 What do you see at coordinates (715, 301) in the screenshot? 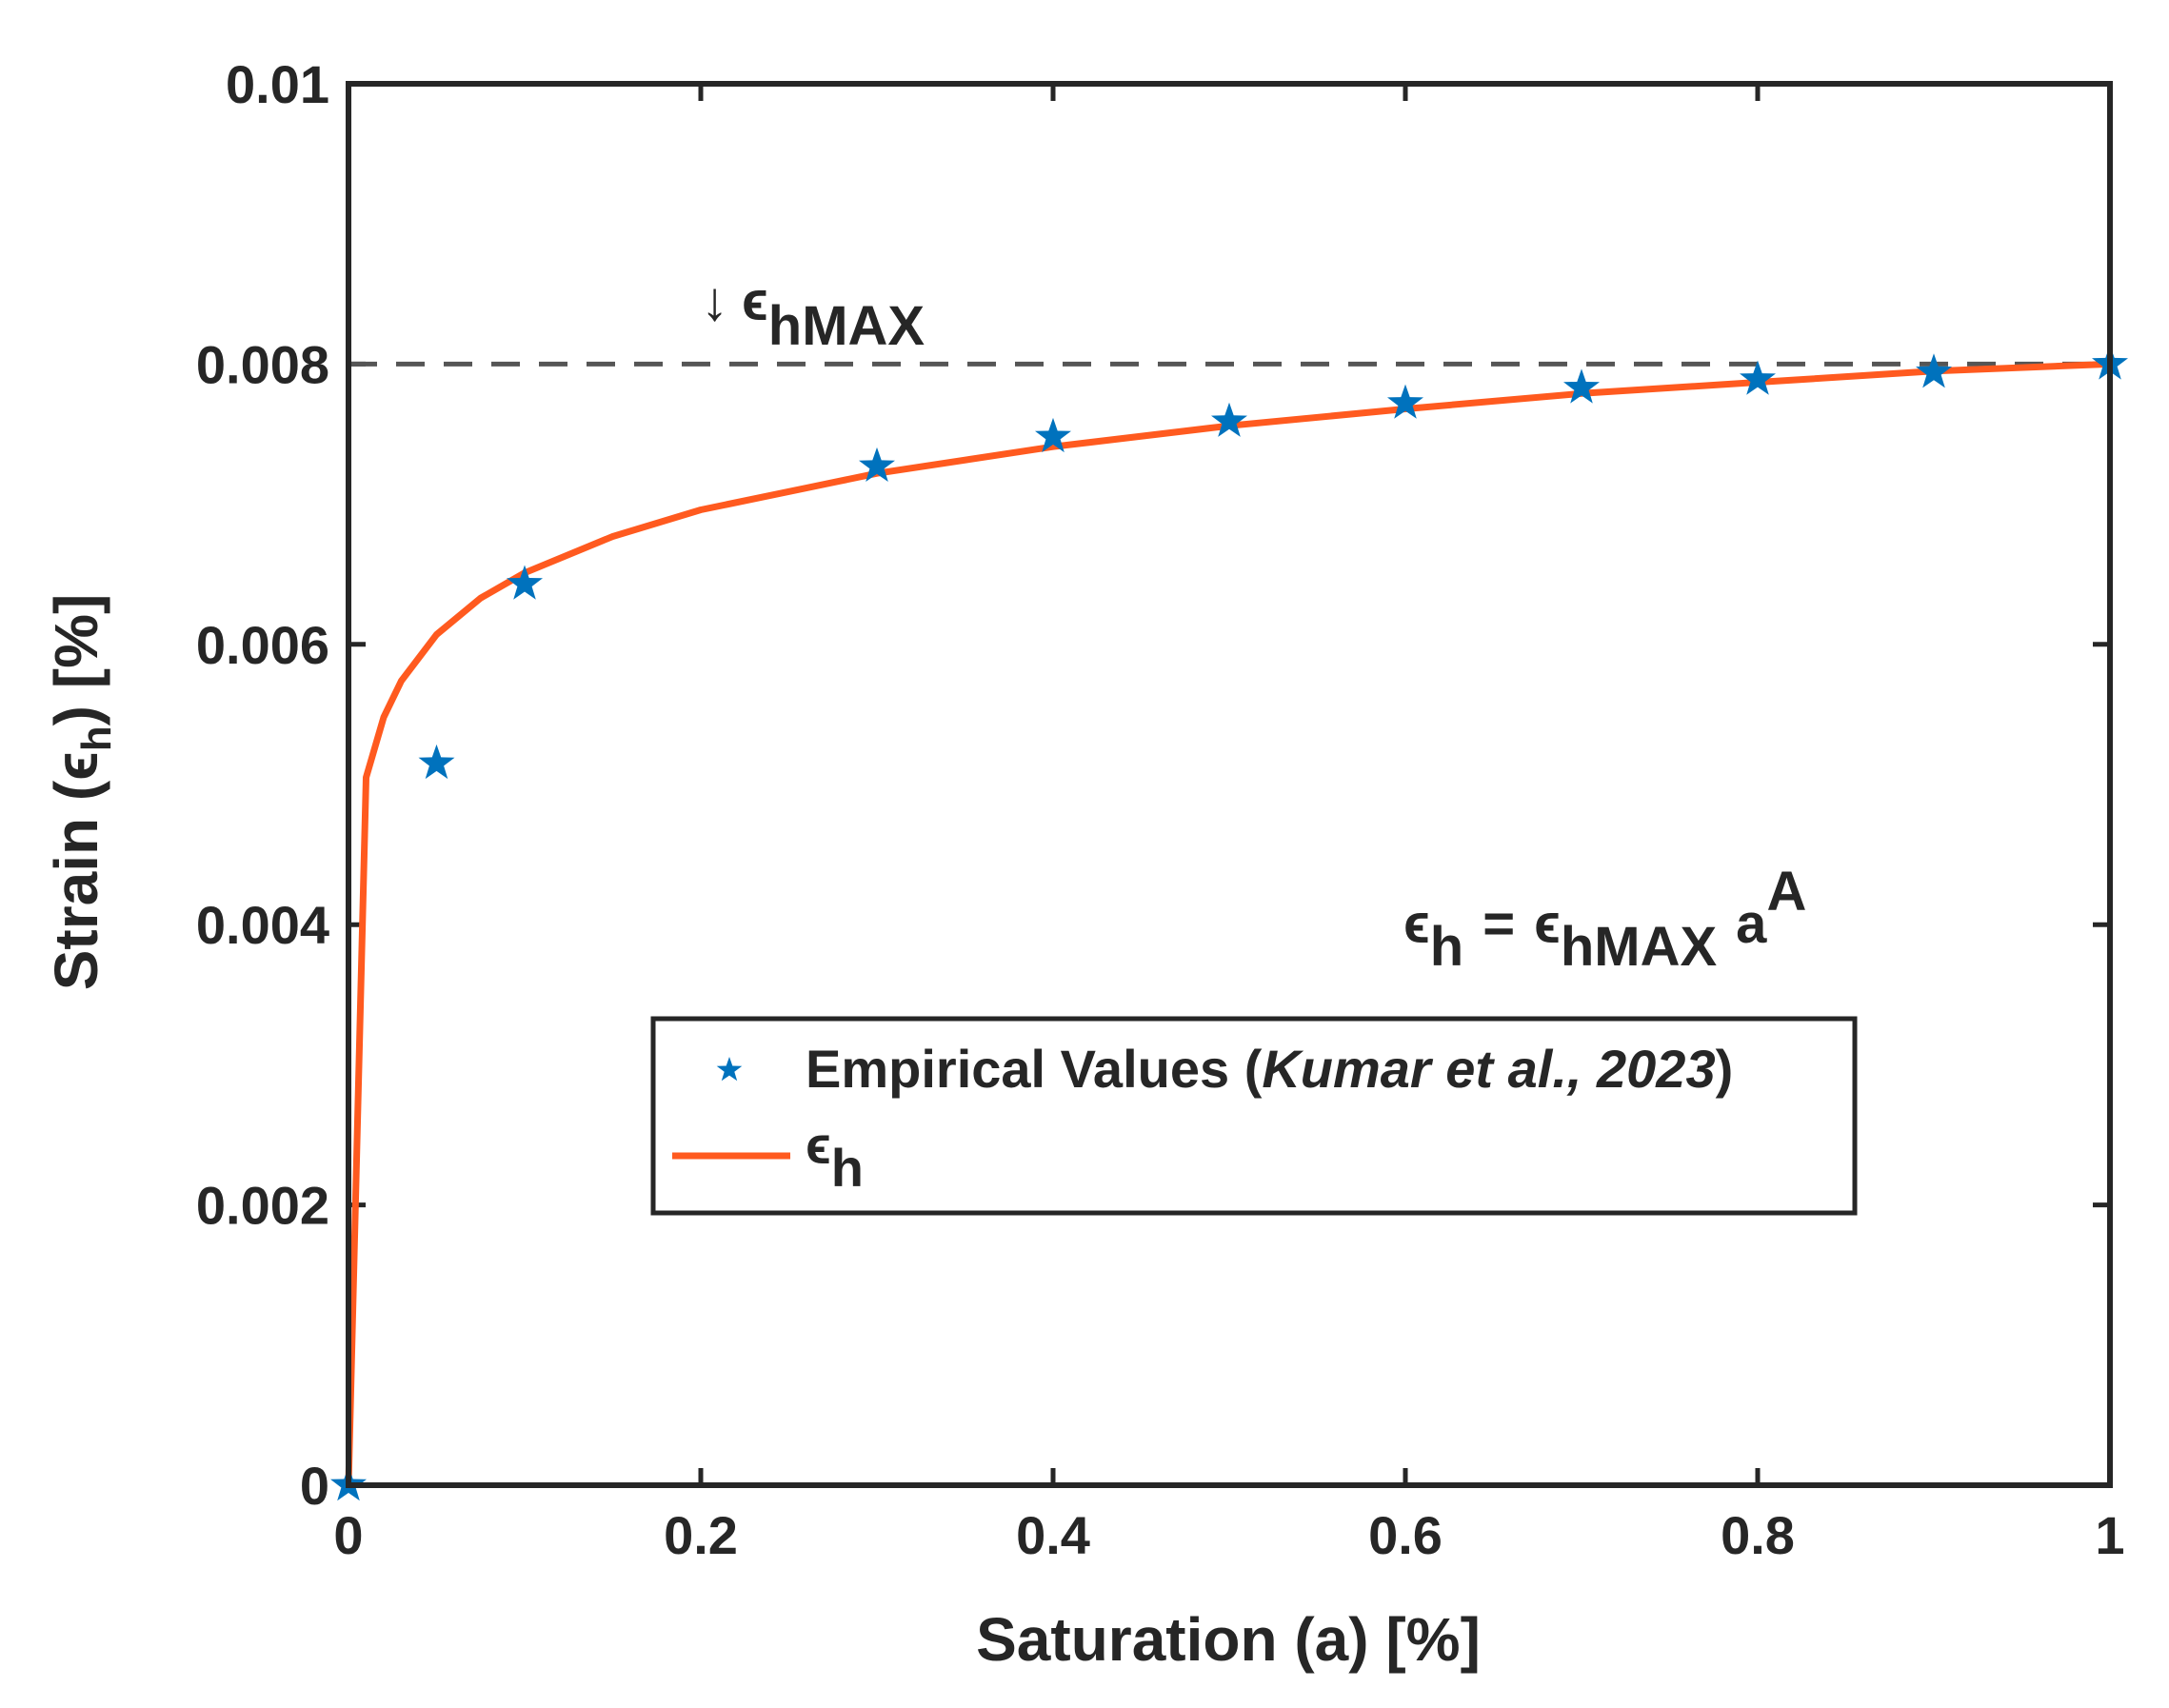
I see `max-strain-arrow: ↓` at bounding box center [715, 301].